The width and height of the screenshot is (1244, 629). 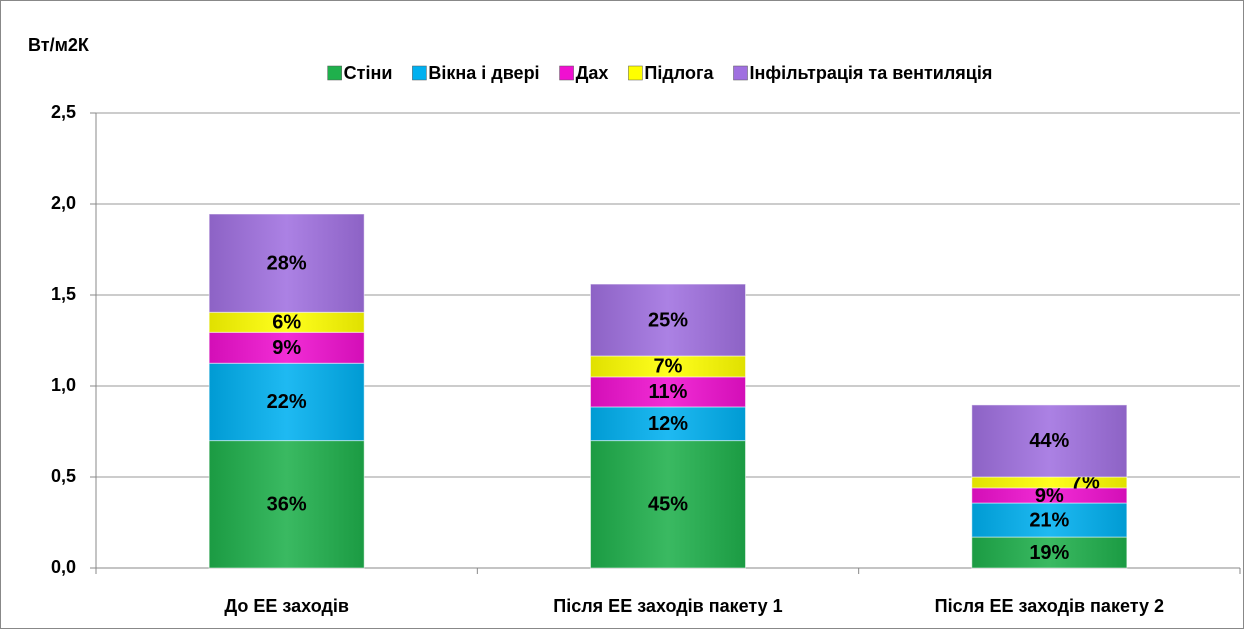 What do you see at coordinates (63, 476) in the screenshot?
I see `y-tick-label: 0,5` at bounding box center [63, 476].